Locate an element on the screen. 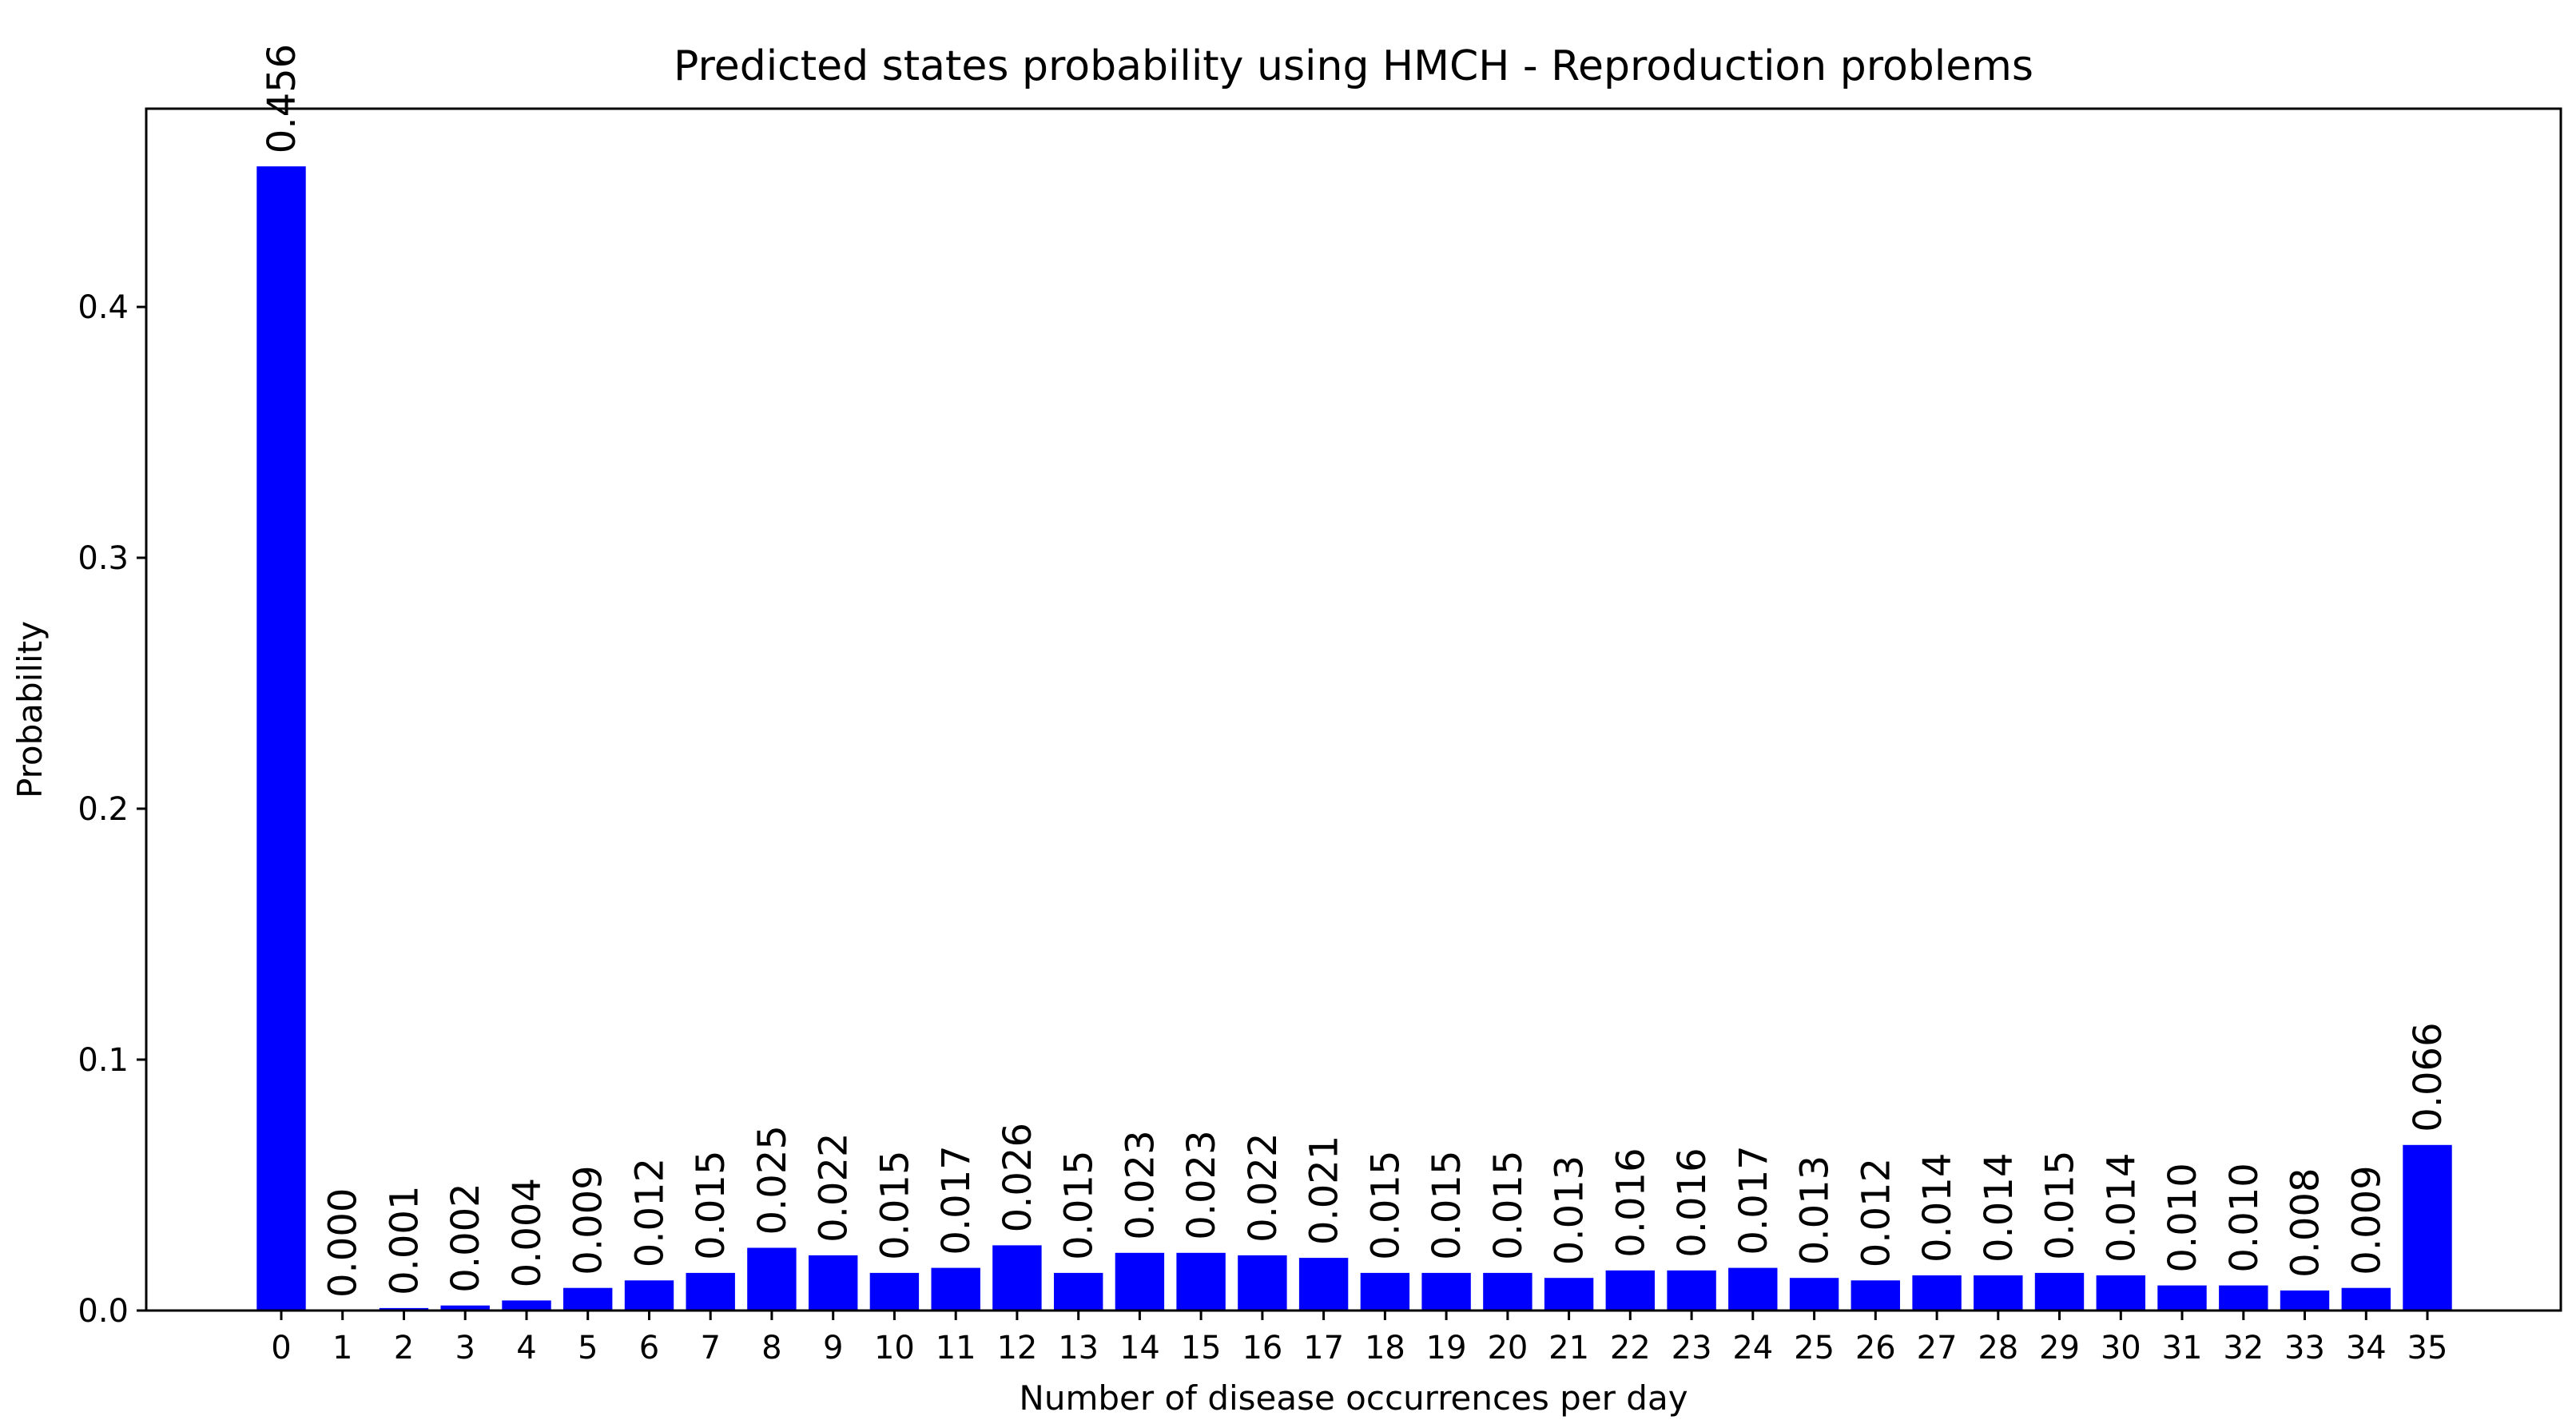 Image resolution: width=2576 pixels, height=1428 pixels. data-label-10: 0.015 is located at coordinates (895, 1204).